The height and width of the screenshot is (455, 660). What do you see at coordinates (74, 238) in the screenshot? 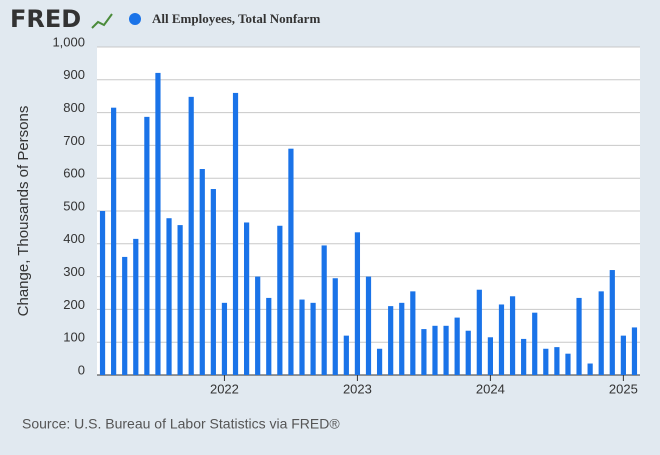
I see `y-tick-label: 400` at bounding box center [74, 238].